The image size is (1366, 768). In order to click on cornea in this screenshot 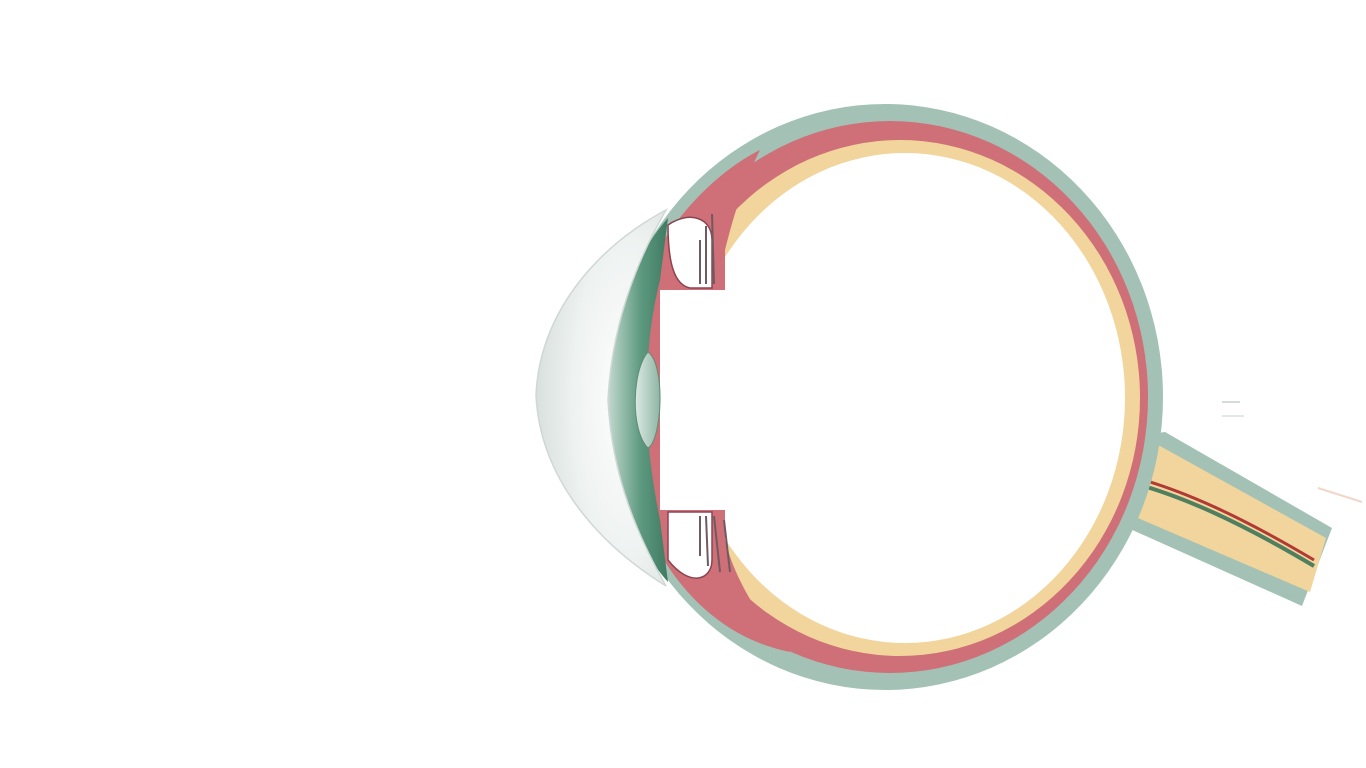, I will do `click(601, 397)`.